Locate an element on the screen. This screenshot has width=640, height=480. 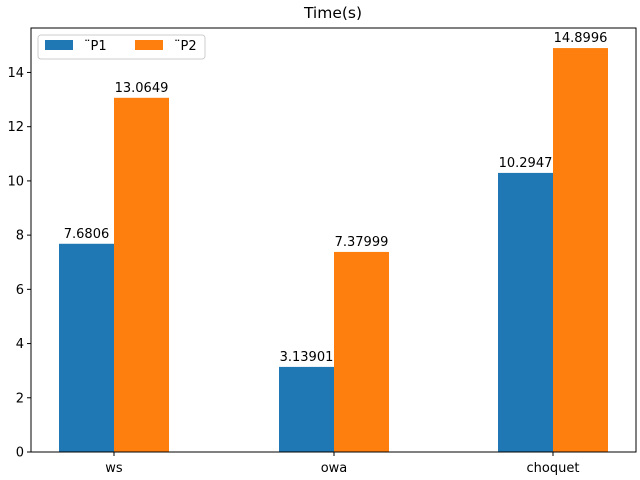
bar-ws-series2 is located at coordinates (141, 274).